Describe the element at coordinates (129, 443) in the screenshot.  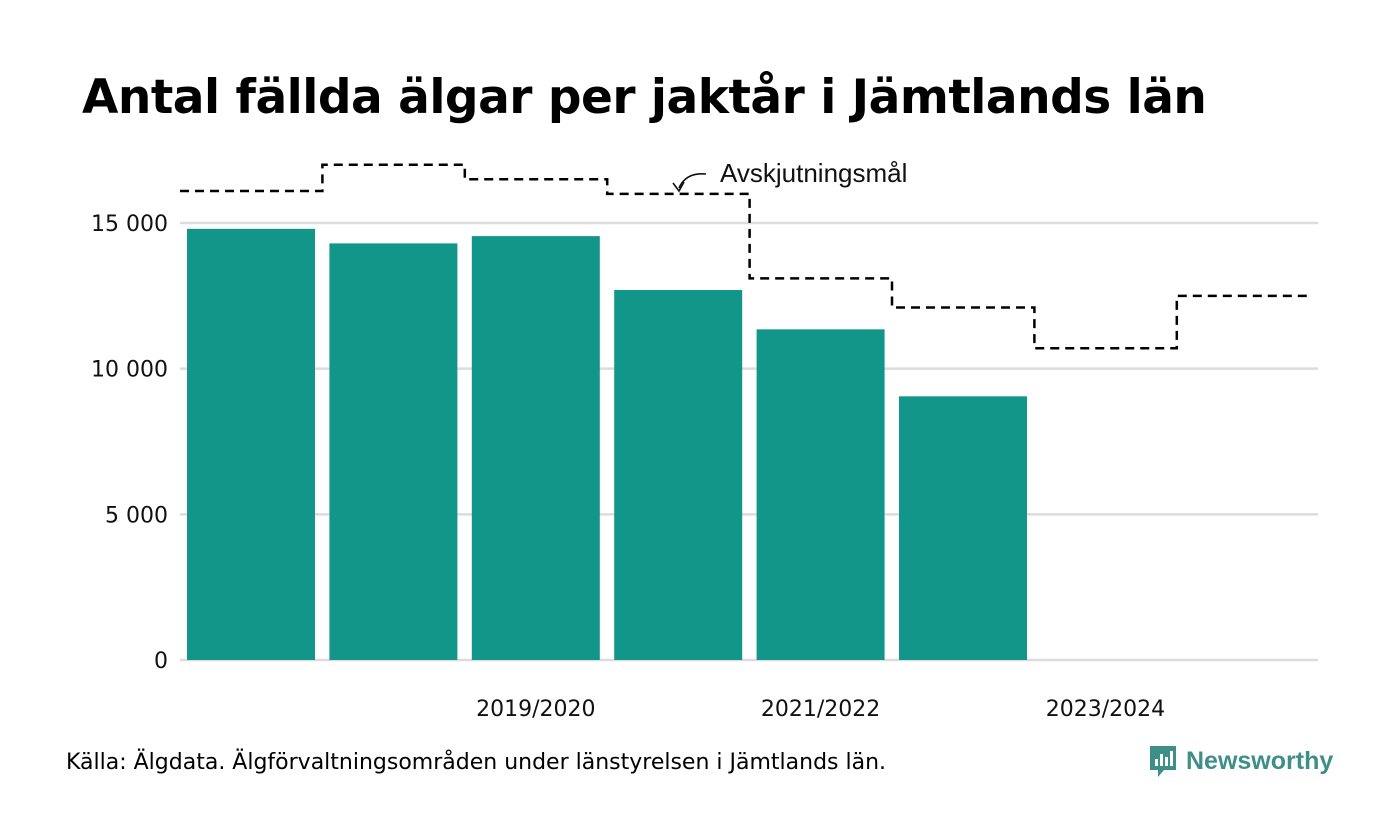
I see `y-axis-ticks: 0 5 000 10 000 15 000` at that location.